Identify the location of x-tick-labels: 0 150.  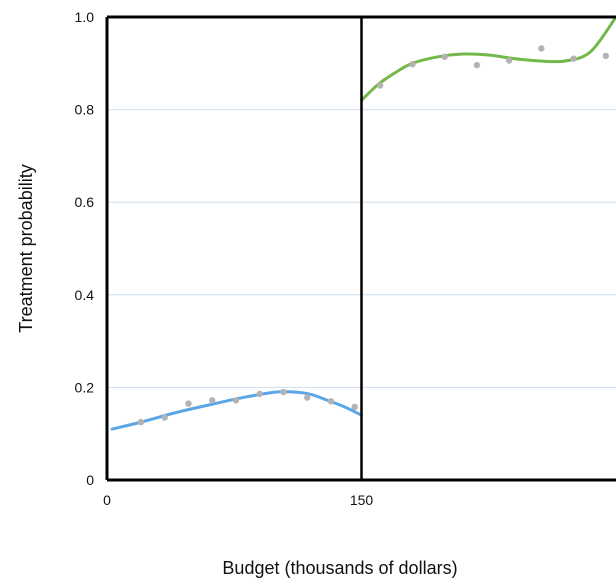
(238, 500).